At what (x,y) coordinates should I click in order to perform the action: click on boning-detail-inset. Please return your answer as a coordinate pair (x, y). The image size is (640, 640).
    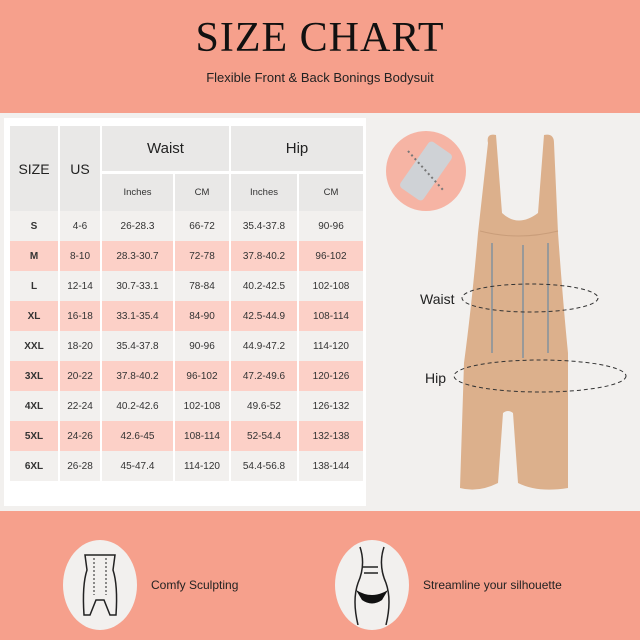
    Looking at the image, I should click on (426, 171).